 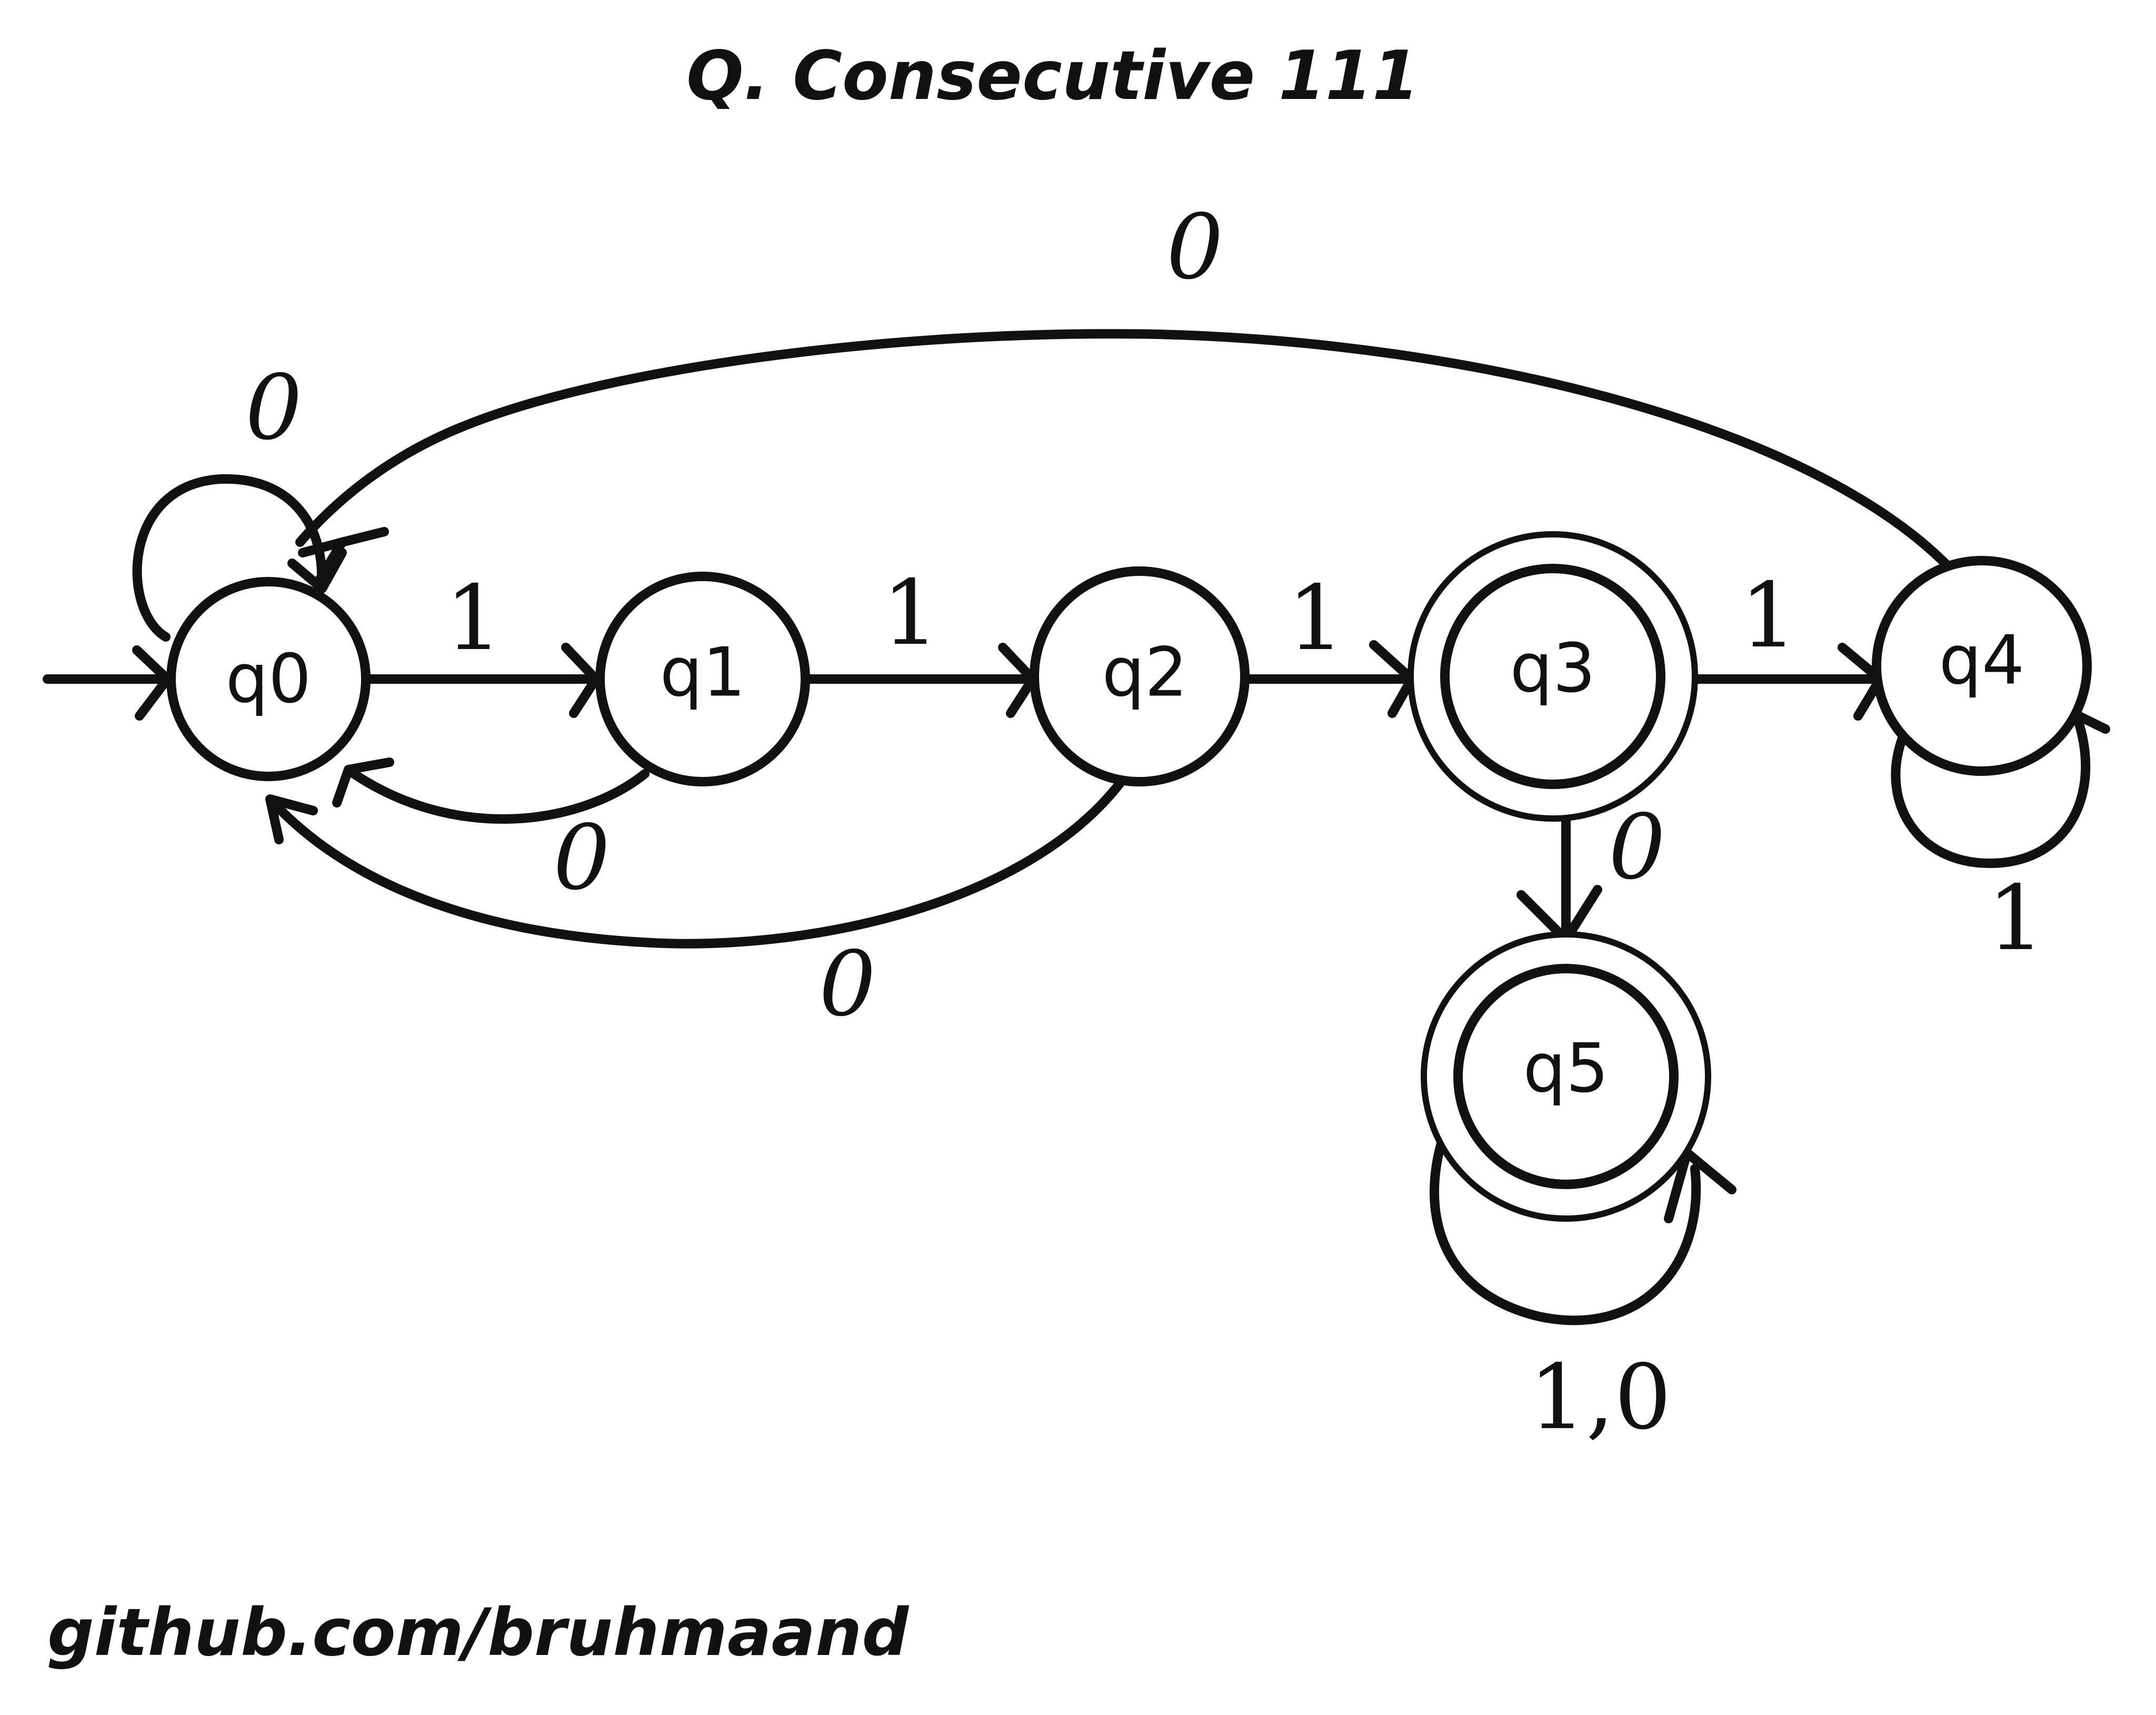 What do you see at coordinates (1982, 661) in the screenshot?
I see `state-q4-label: q4` at bounding box center [1982, 661].